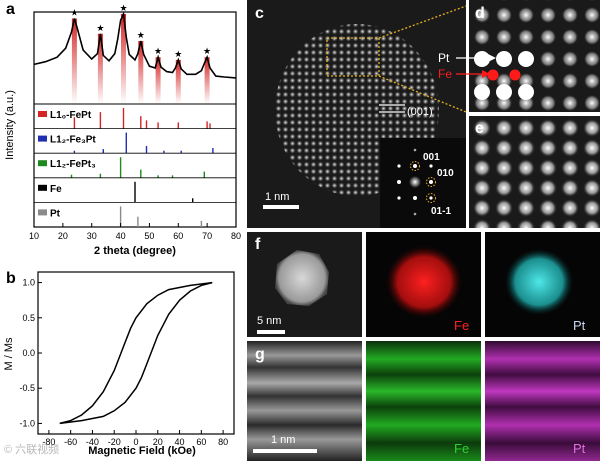  I want to click on hyst-xtick-label: -40, so click(92, 442).